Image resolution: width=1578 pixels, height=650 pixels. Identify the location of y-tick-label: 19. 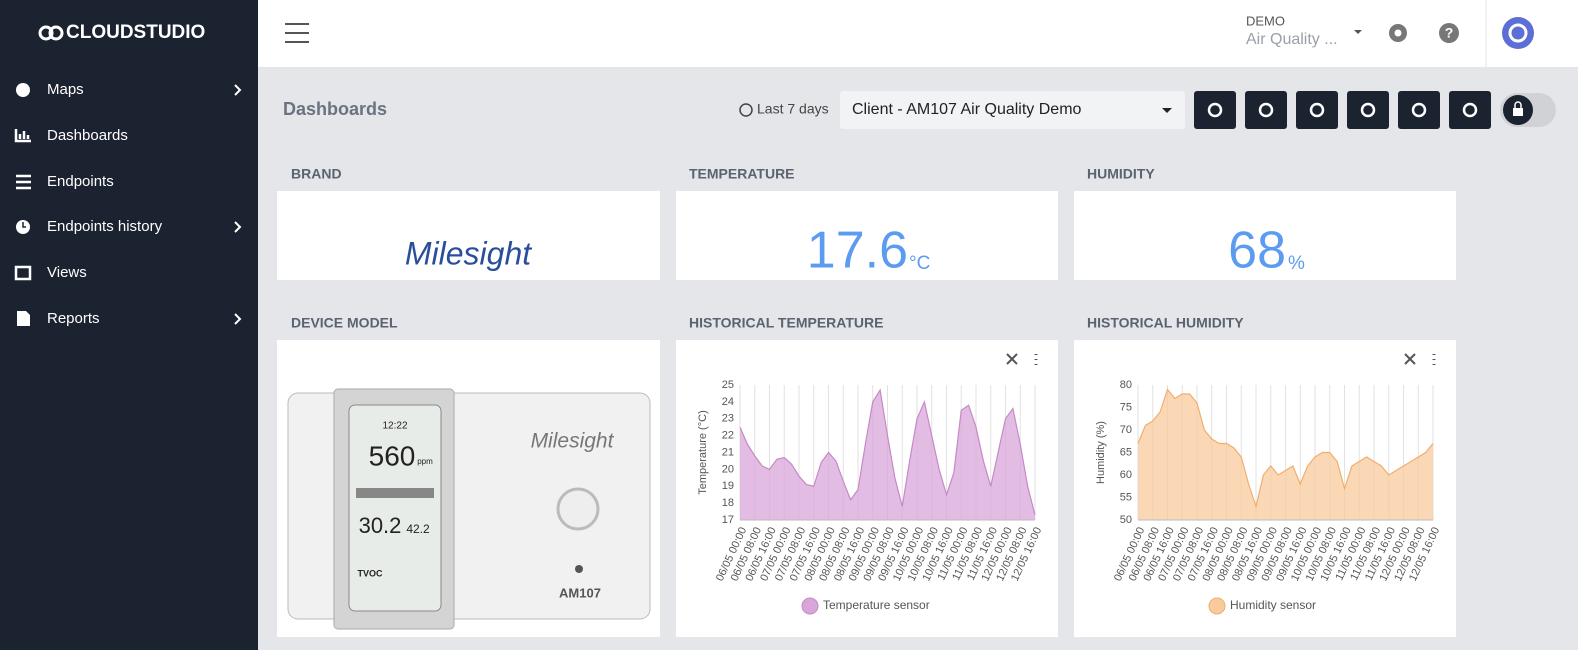
(728, 486).